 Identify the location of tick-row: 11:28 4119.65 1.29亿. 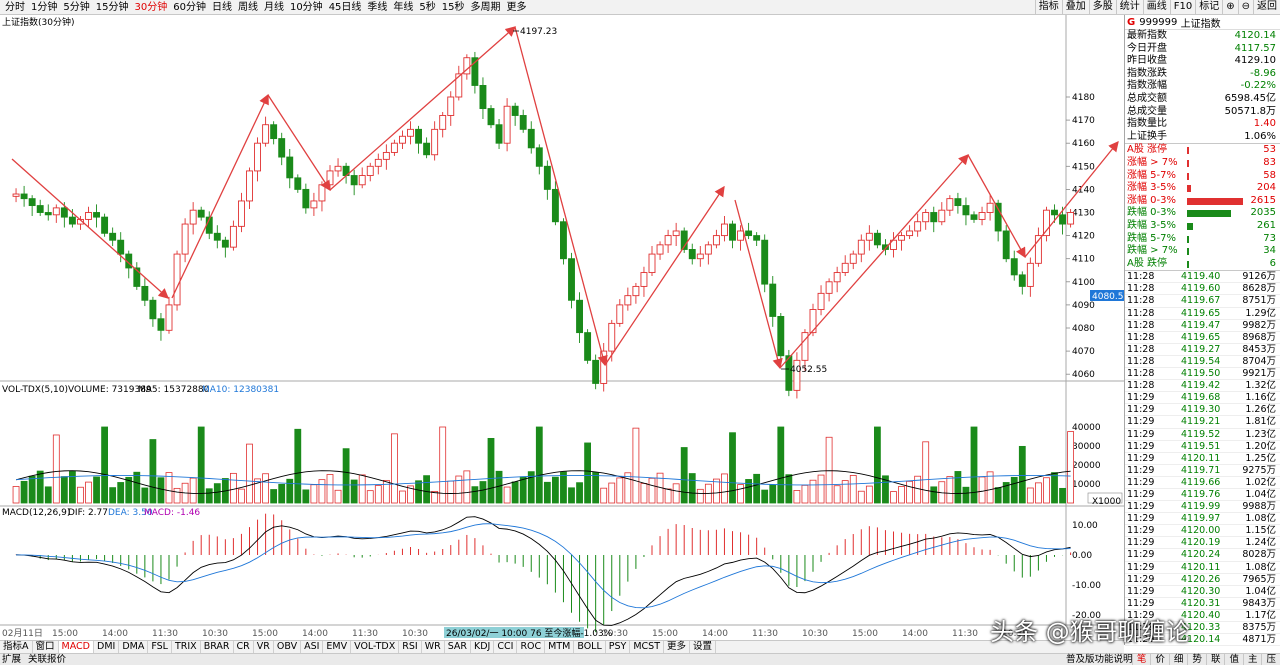
(1202, 314).